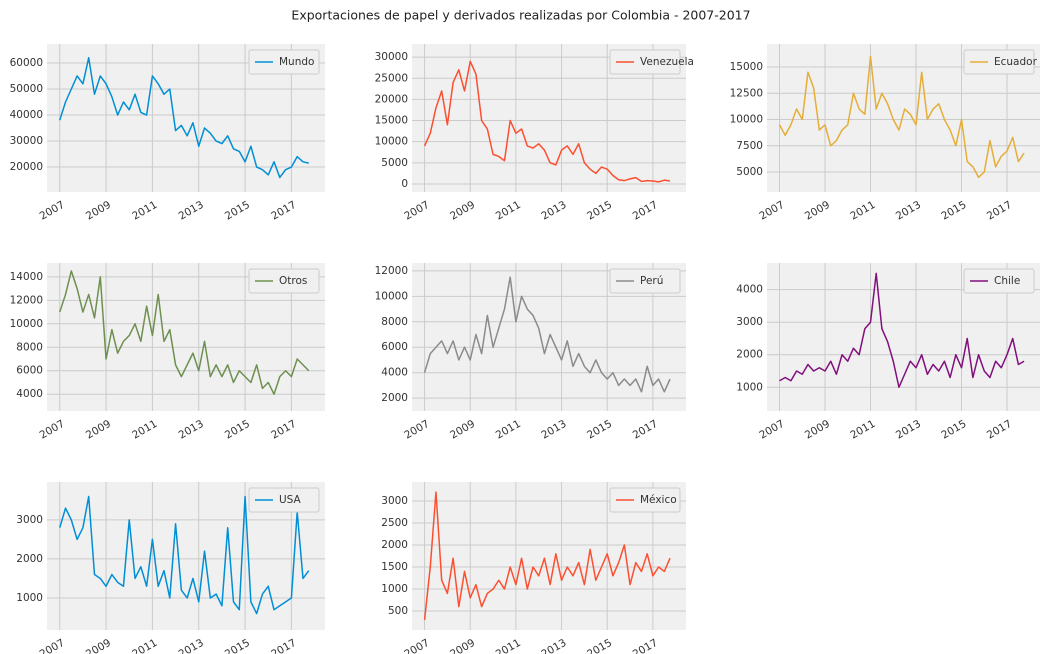 The image size is (1042, 654). What do you see at coordinates (746, 93) in the screenshot?
I see `y-tick-label: 12500` at bounding box center [746, 93].